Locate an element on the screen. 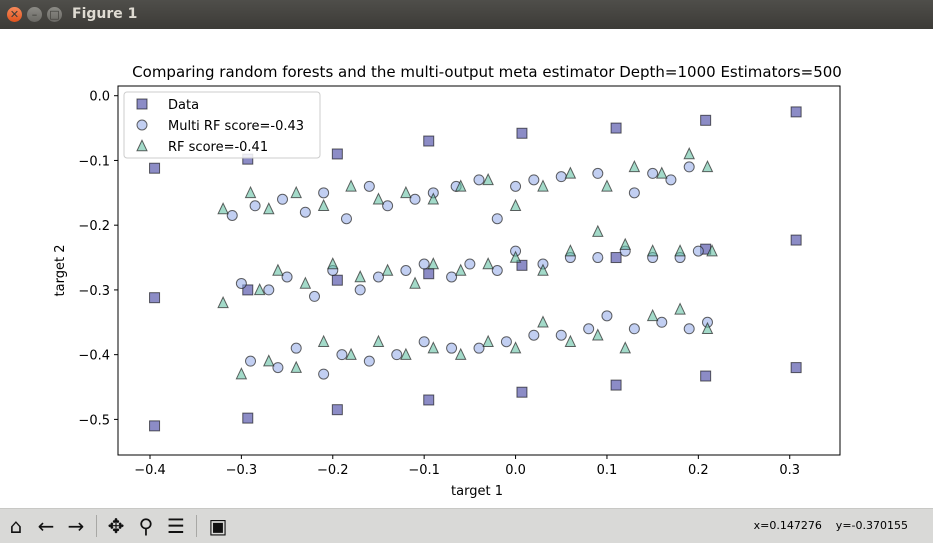  x-tick-label: −0.3 is located at coordinates (242, 470).